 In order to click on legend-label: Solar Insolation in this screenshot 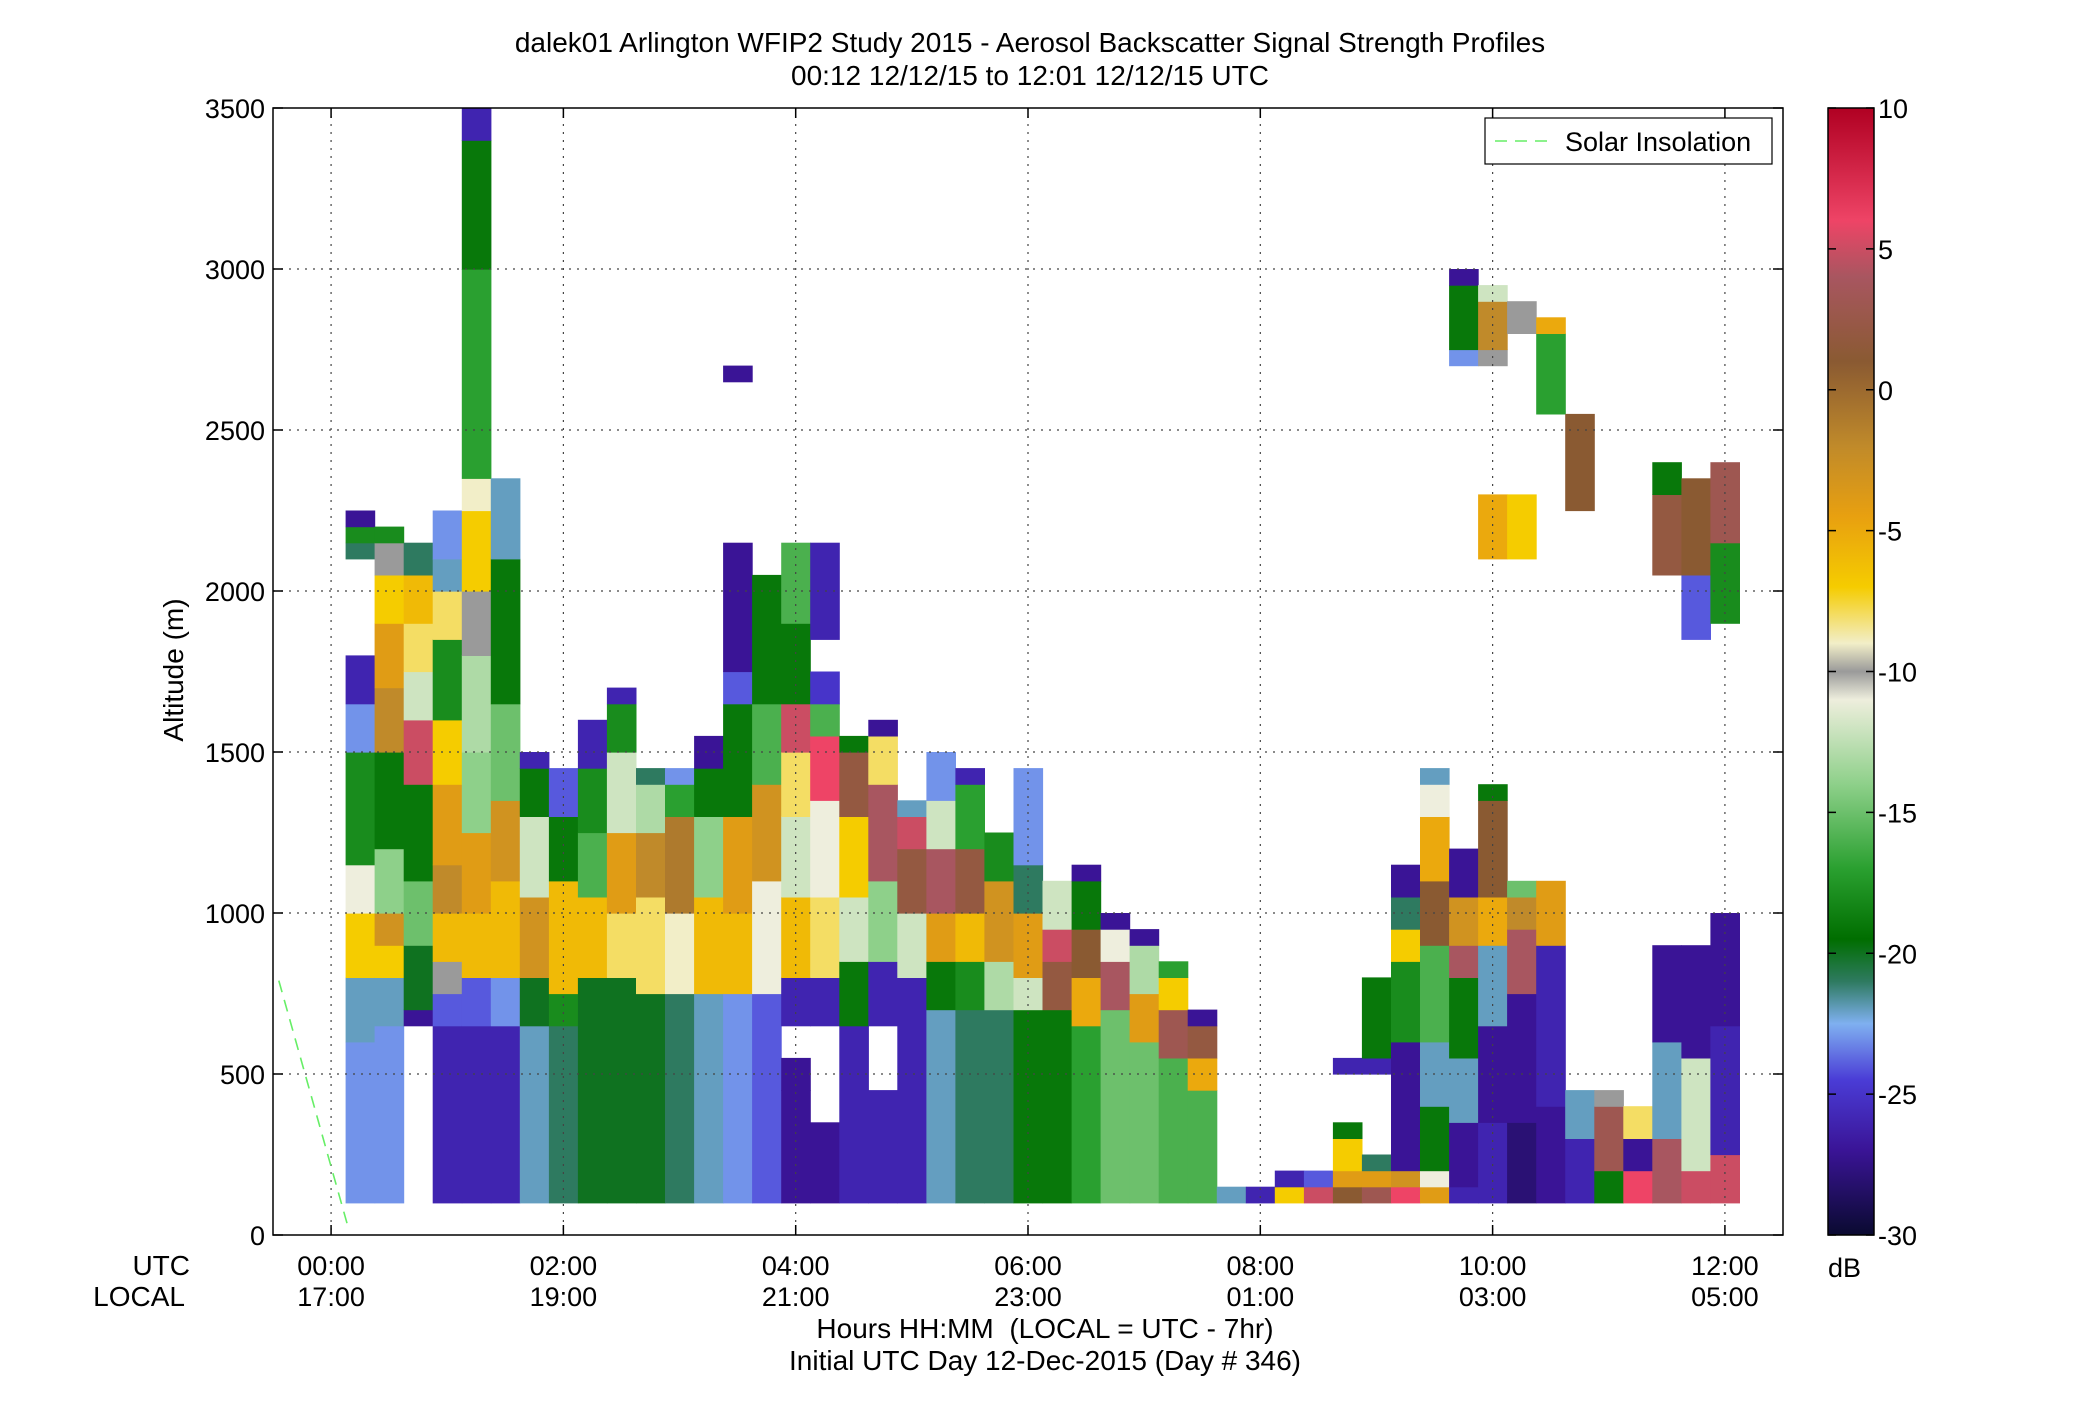, I will do `click(1658, 142)`.